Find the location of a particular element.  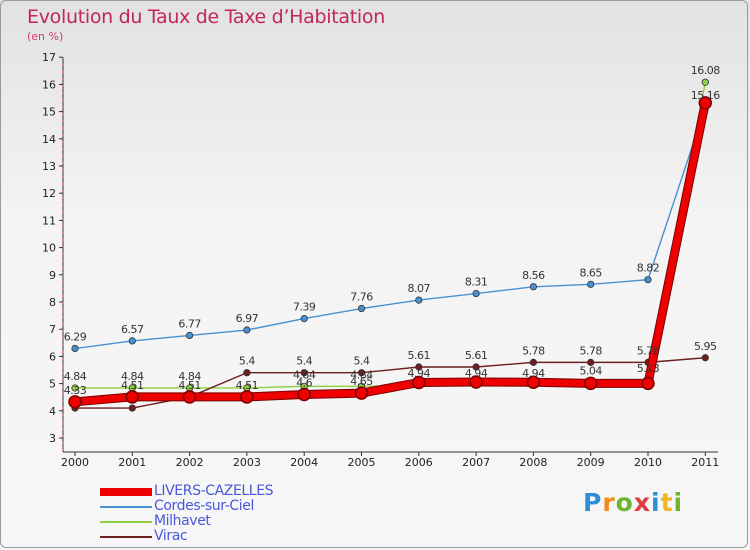

proxiti-logo: Proxiti is located at coordinates (633, 502).